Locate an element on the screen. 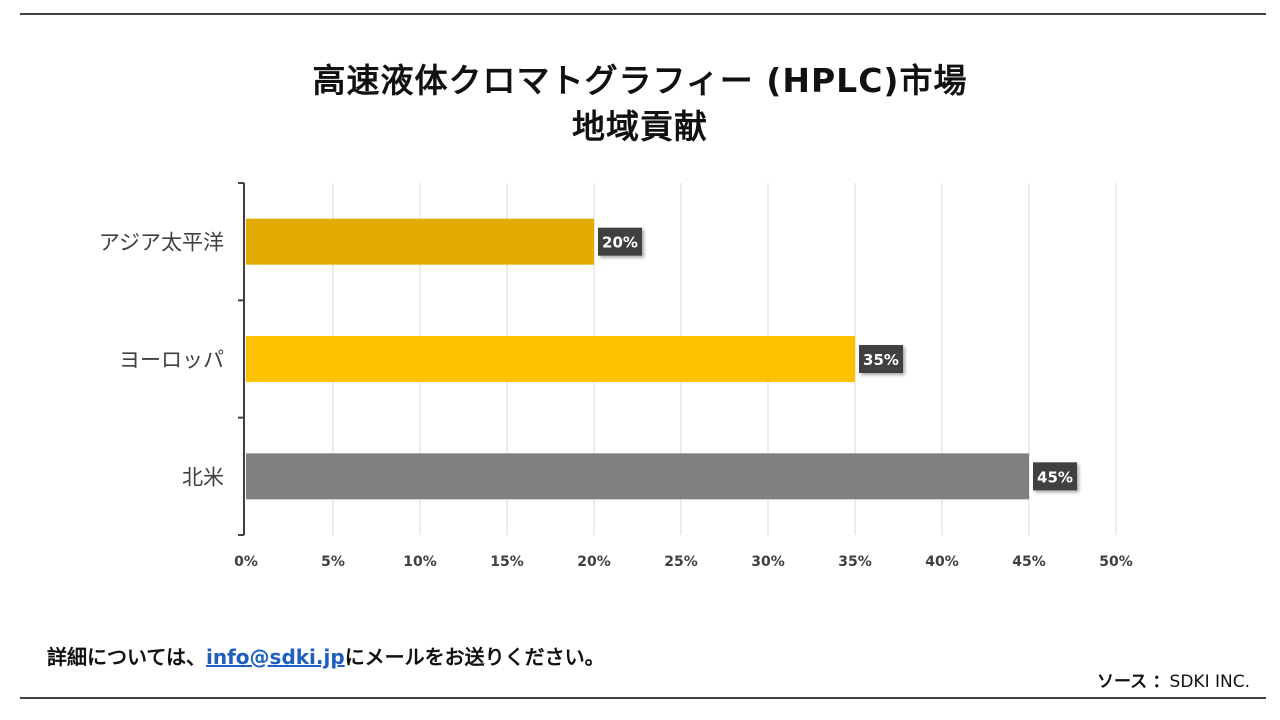 Image resolution: width=1280 pixels, height=720 pixels. category-label-0: アジア太平洋 is located at coordinates (161, 243).